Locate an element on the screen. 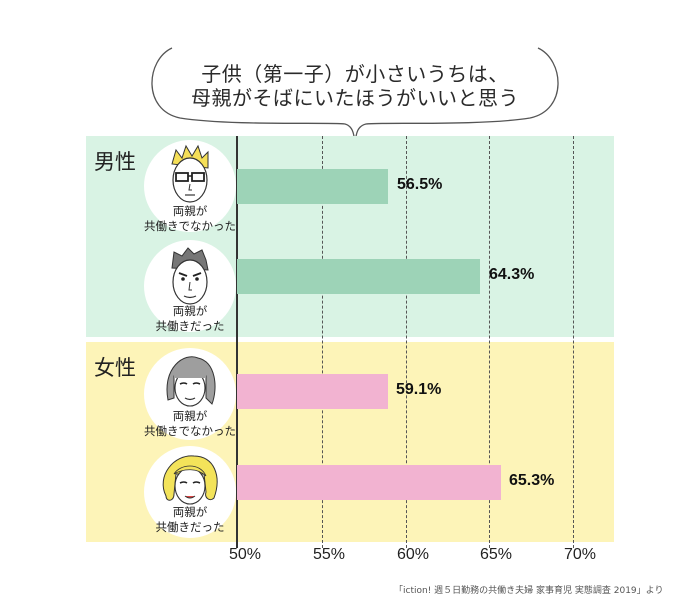 Image resolution: width=700 pixels, height=609 pixels. caption-men-dual-income: 両親が 共働きだった is located at coordinates (190, 319).